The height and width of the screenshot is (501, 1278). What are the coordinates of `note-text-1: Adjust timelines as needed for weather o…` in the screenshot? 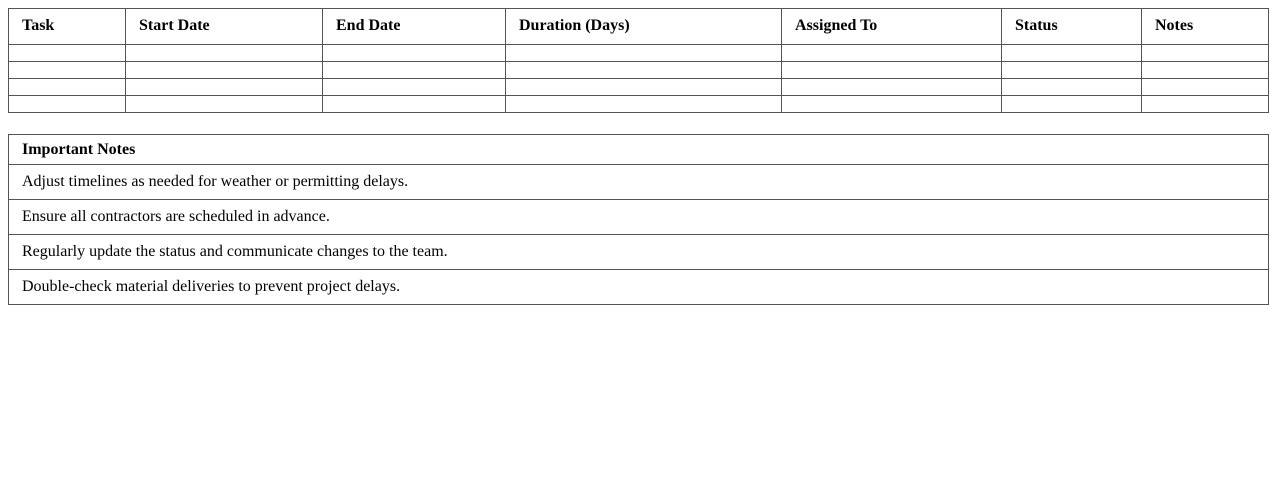 It's located at (638, 182).